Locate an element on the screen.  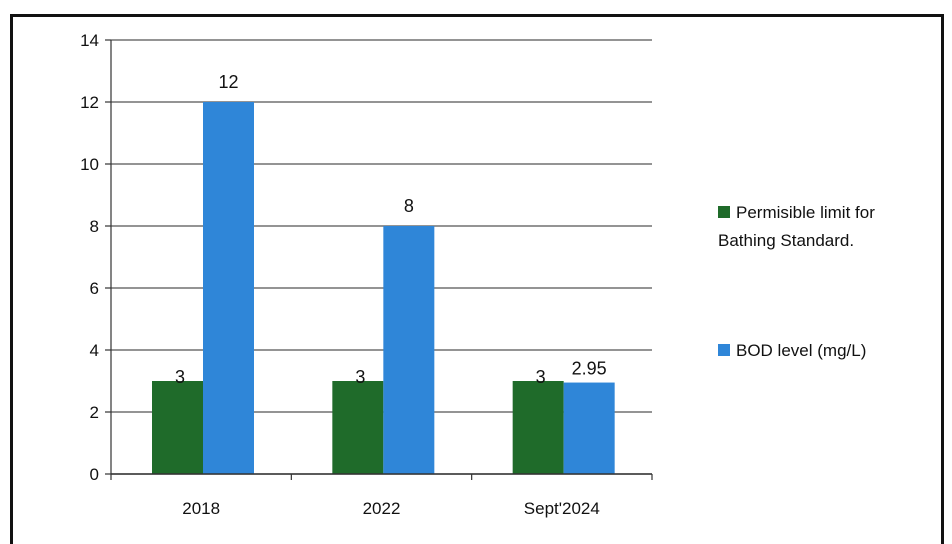
y-axis-ticks: 0 2 4 6 8 10 12 14 is located at coordinates (96, 257).